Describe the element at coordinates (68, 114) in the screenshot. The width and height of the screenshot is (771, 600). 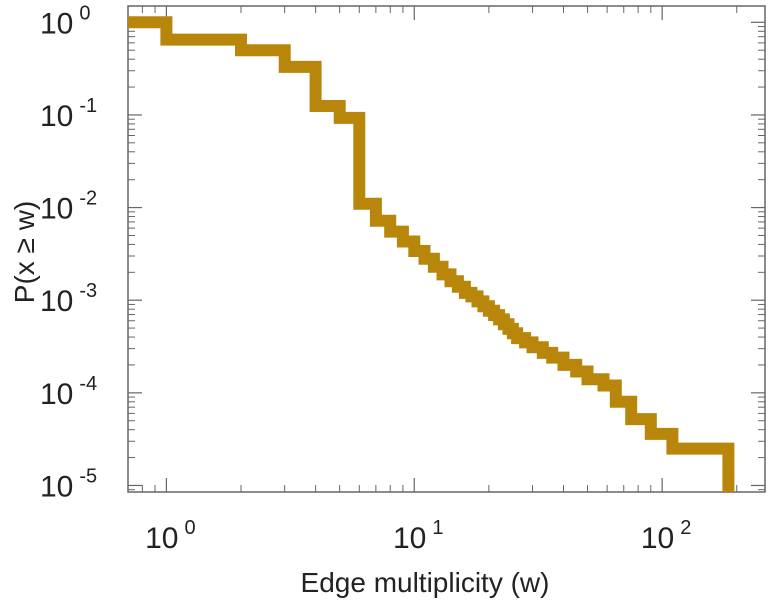
I see `y-tick-label: 10 -1` at that location.